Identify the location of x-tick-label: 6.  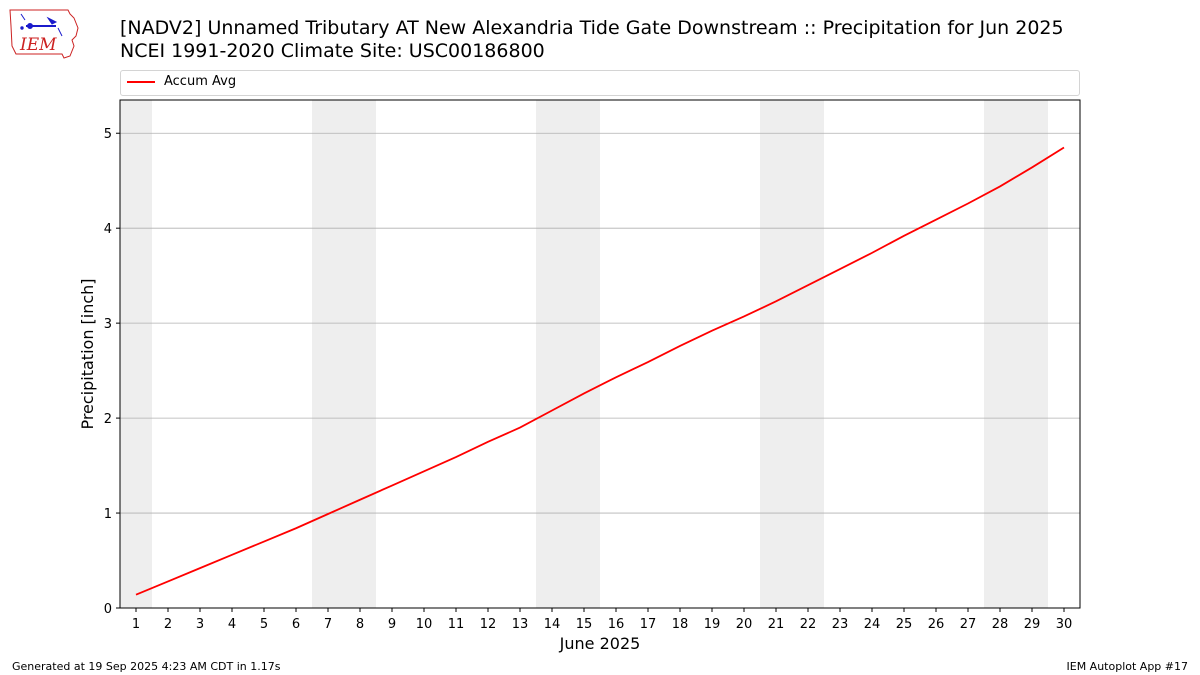
(296, 624).